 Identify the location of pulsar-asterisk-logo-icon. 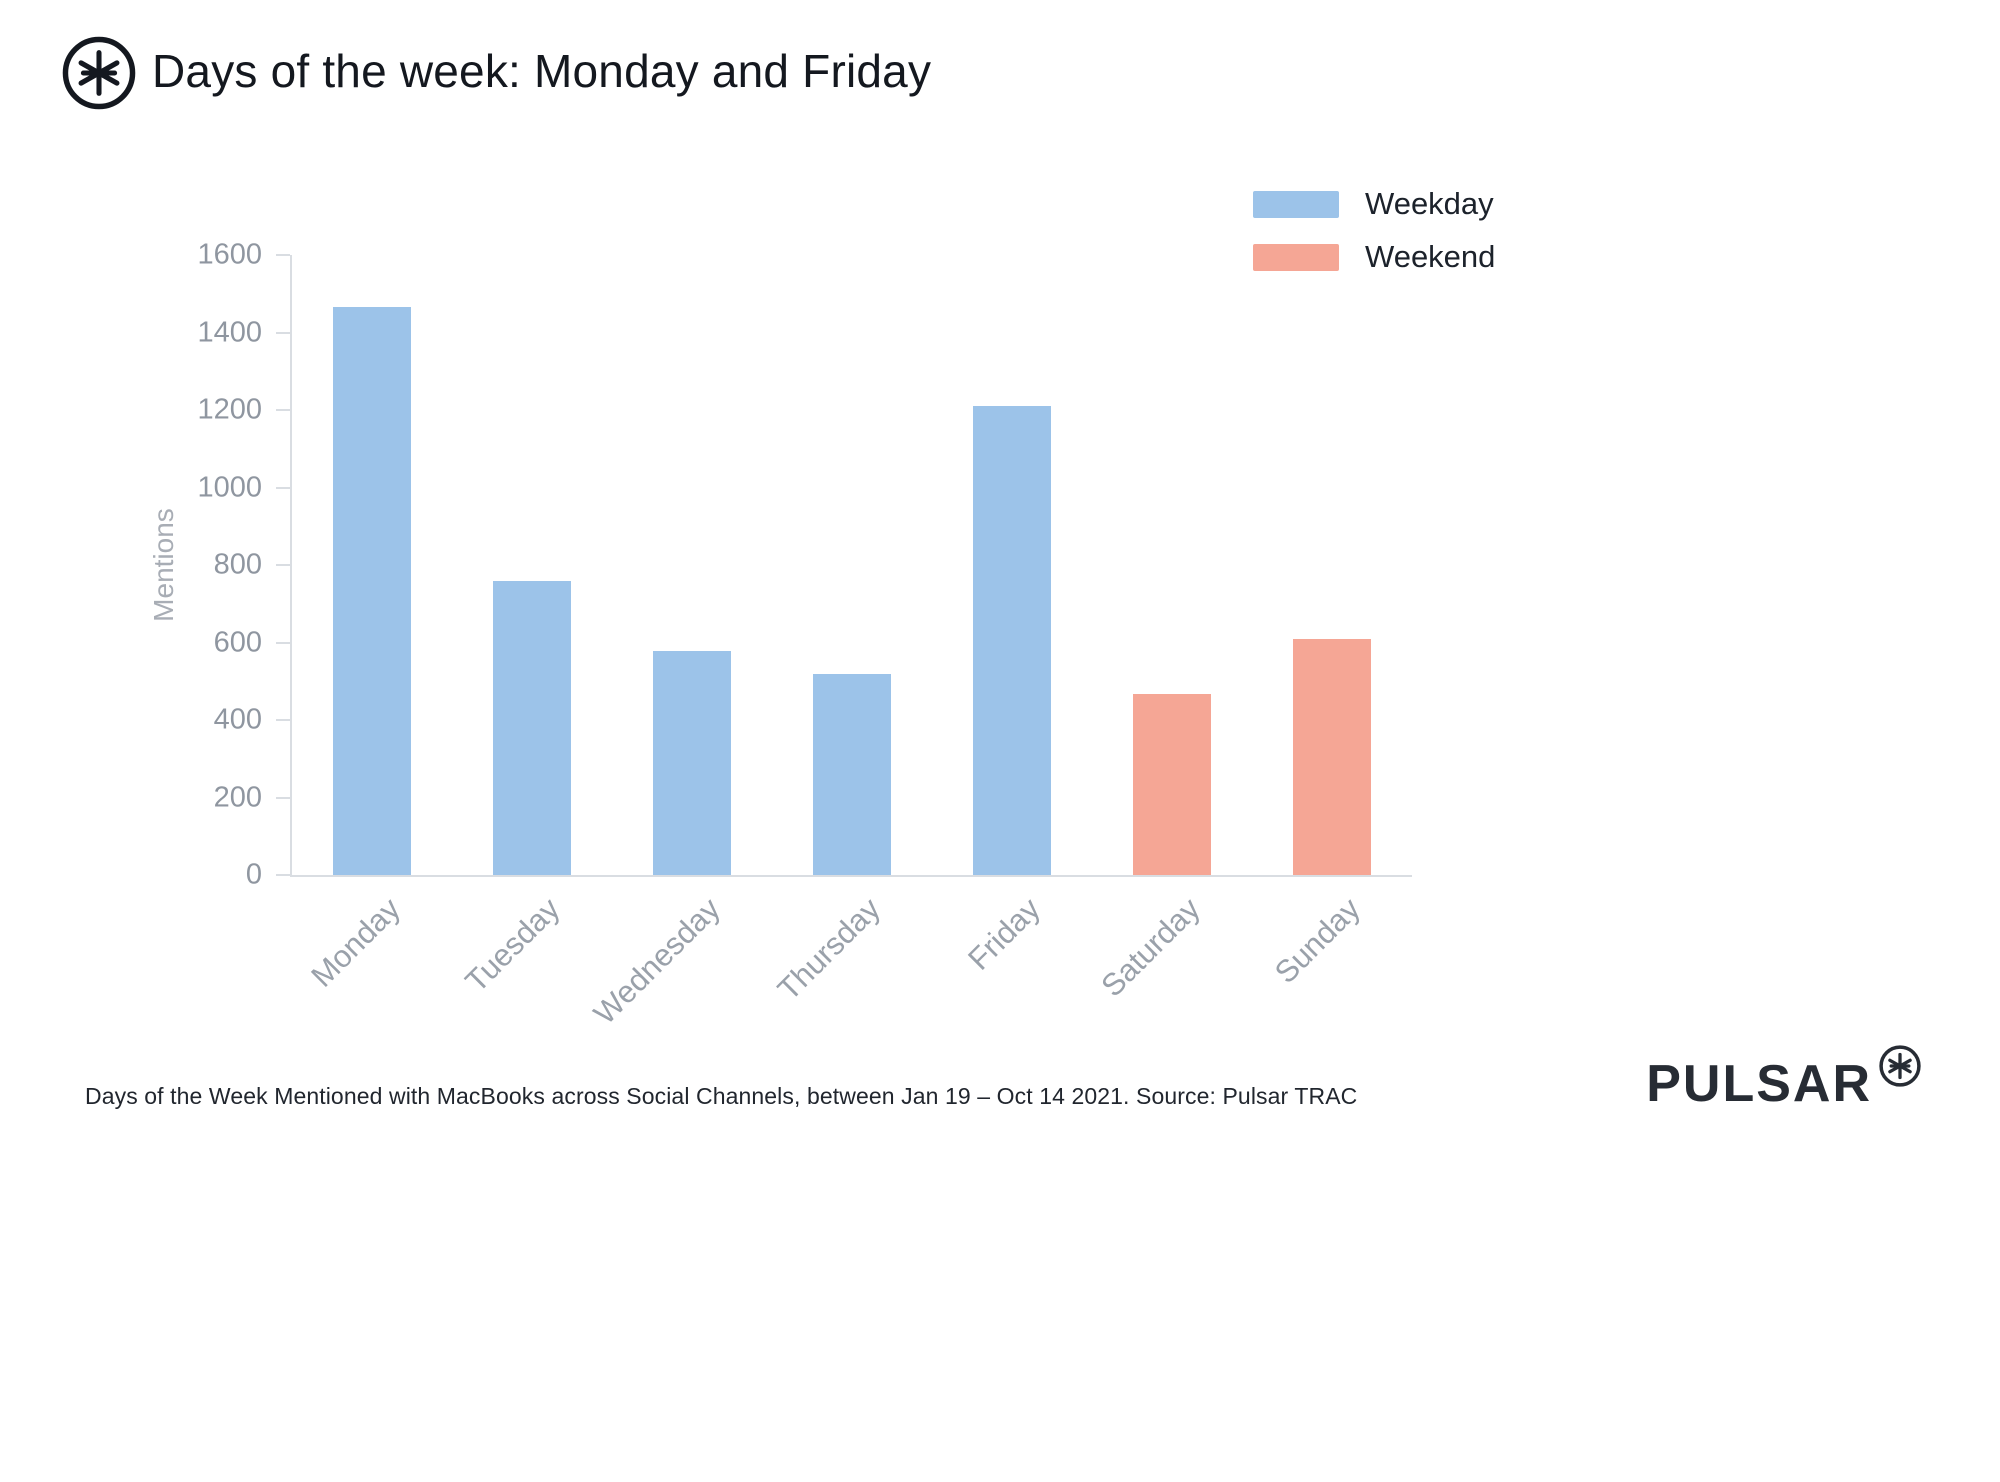
(99, 73).